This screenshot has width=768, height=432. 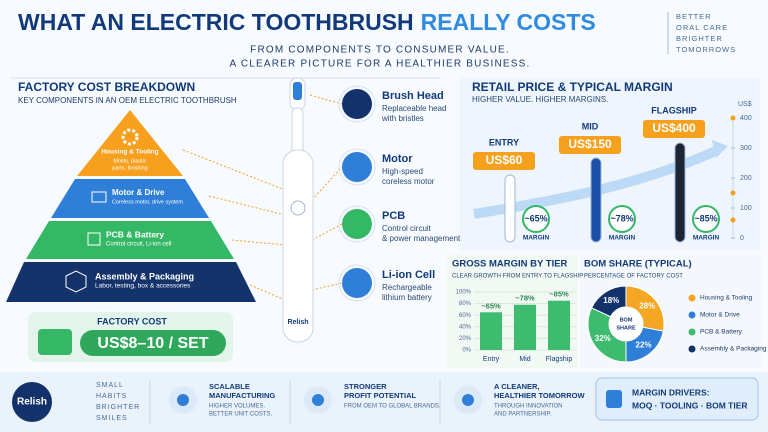 What do you see at coordinates (414, 108) in the screenshot?
I see `component-detail: Replaceable head` at bounding box center [414, 108].